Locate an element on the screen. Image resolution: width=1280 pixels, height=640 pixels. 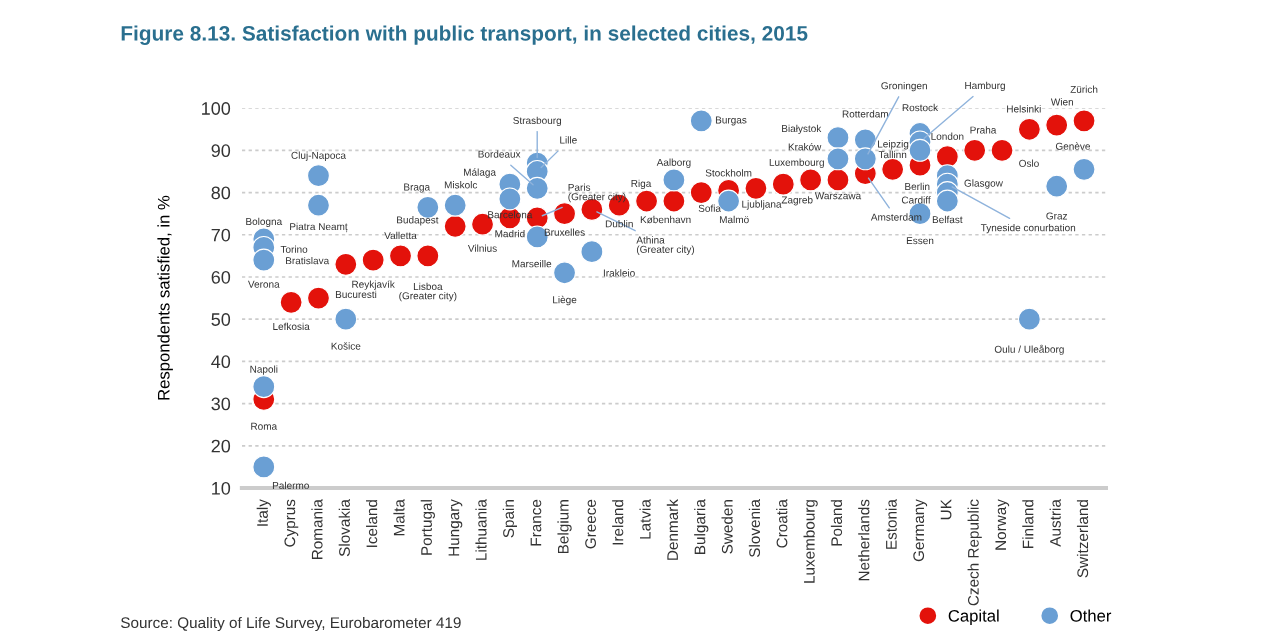
y-tick-label: 100 is located at coordinates (216, 108).